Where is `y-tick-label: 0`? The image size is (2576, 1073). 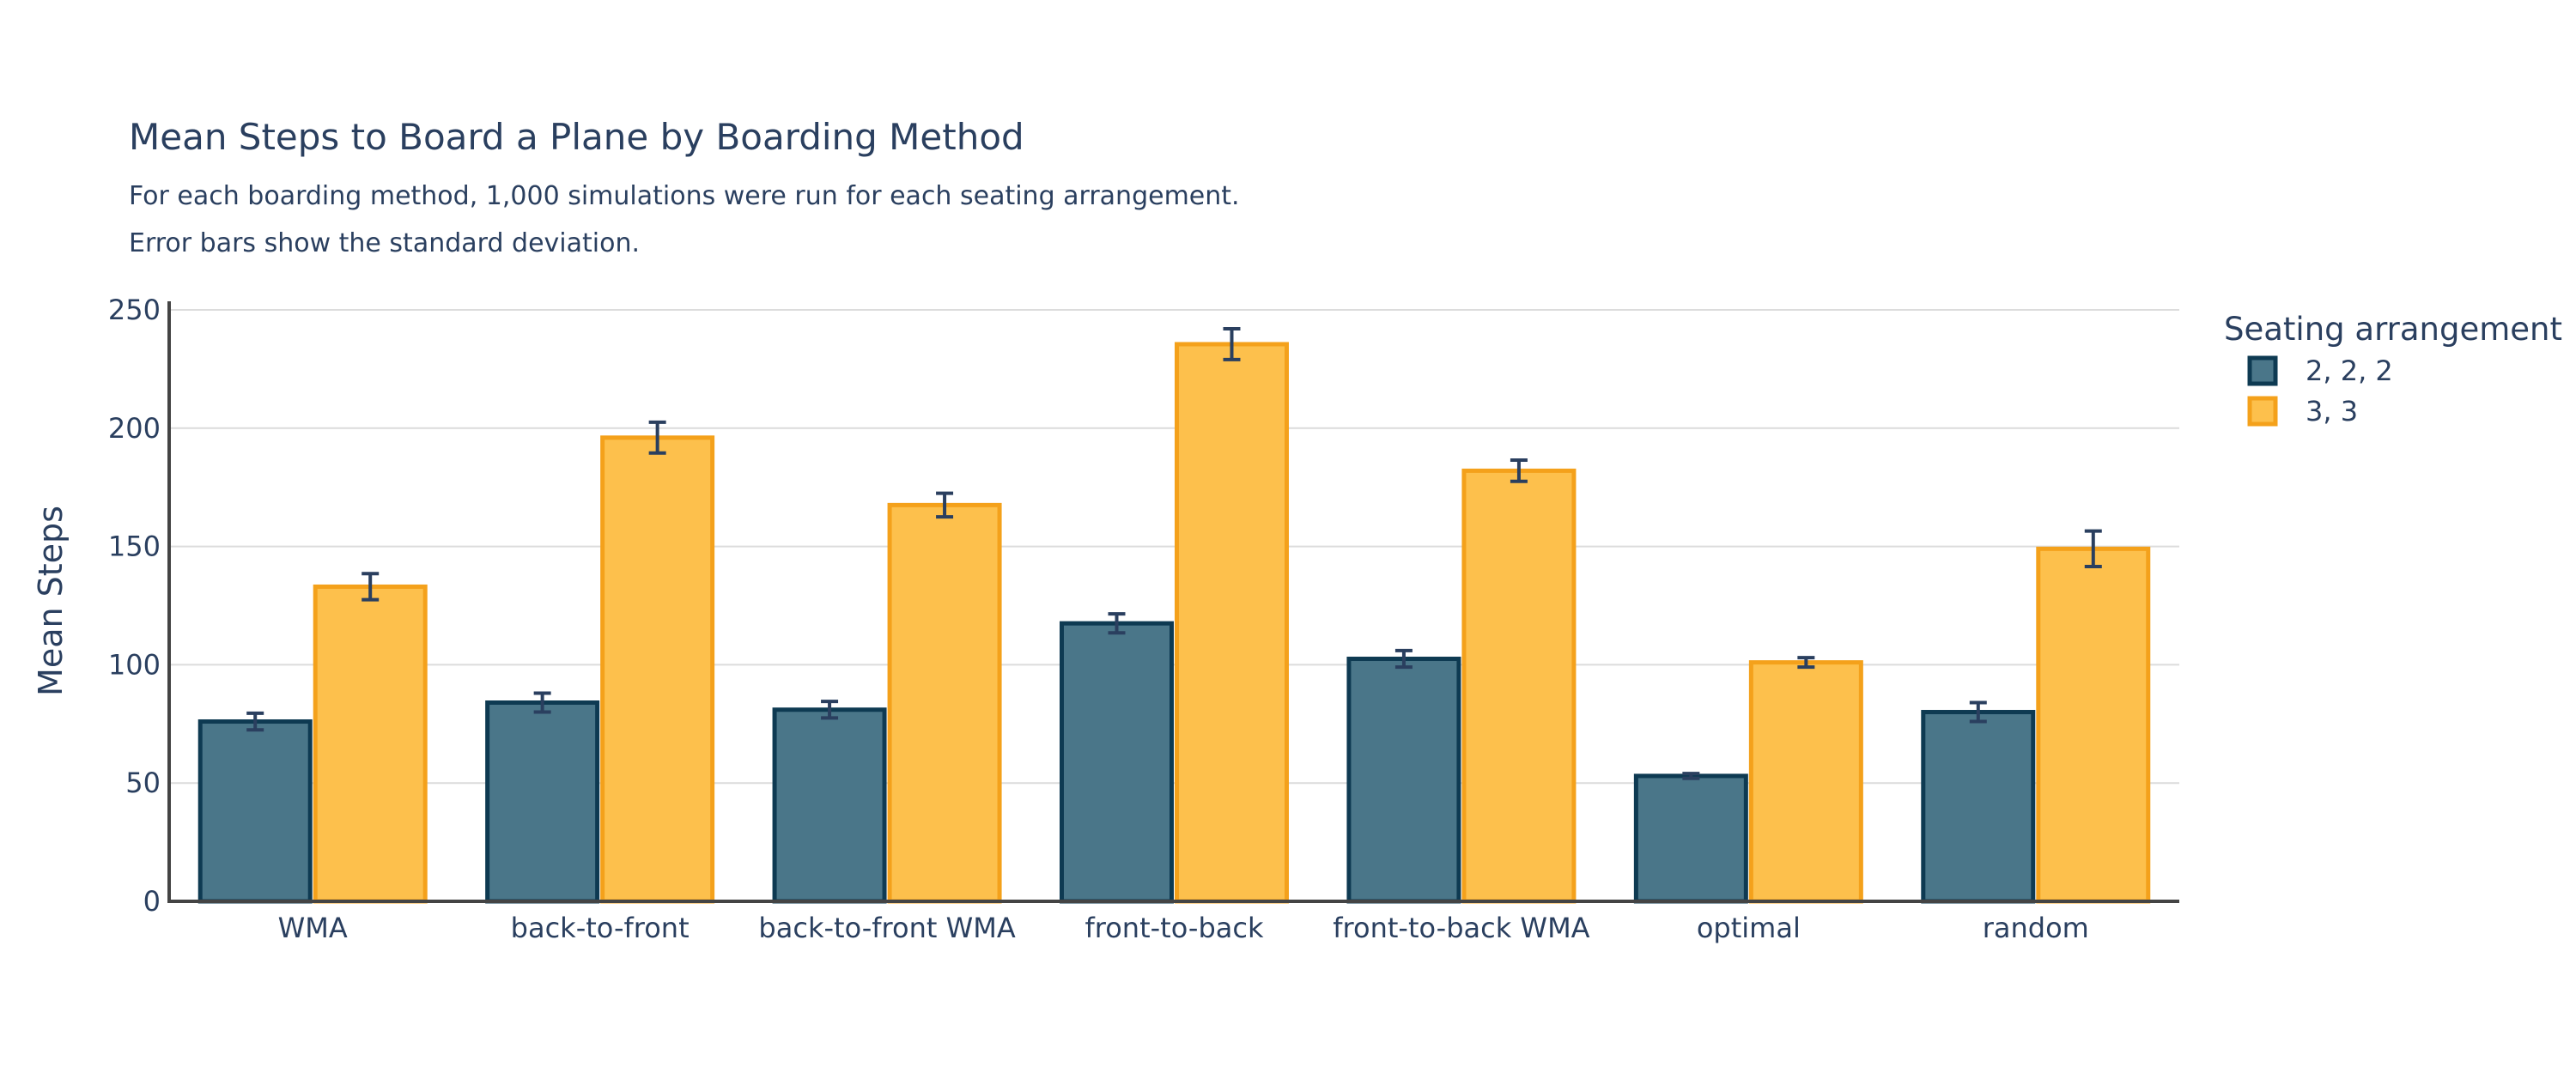 y-tick-label: 0 is located at coordinates (152, 901).